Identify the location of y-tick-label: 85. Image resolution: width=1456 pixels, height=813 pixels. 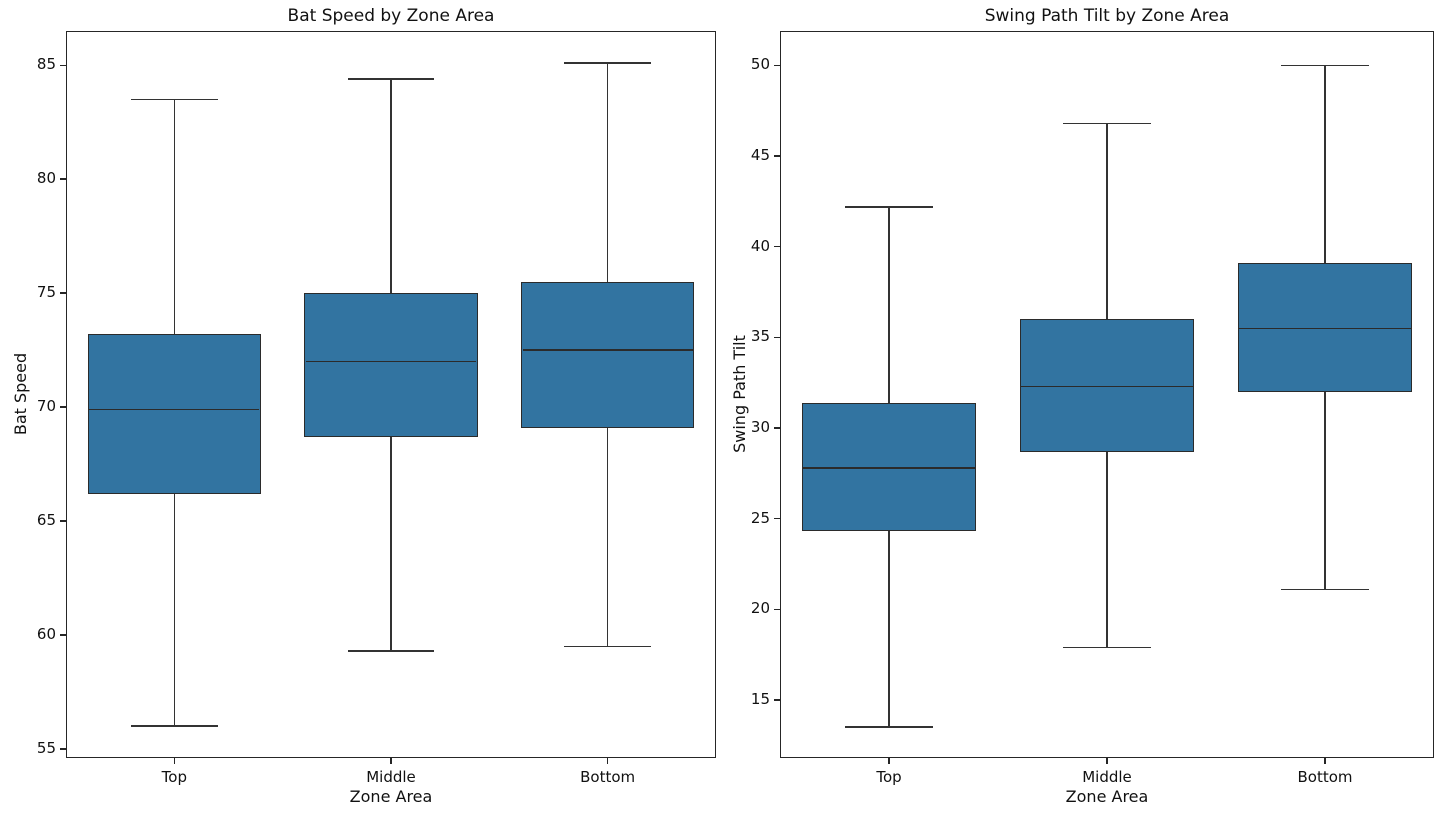
(46, 64).